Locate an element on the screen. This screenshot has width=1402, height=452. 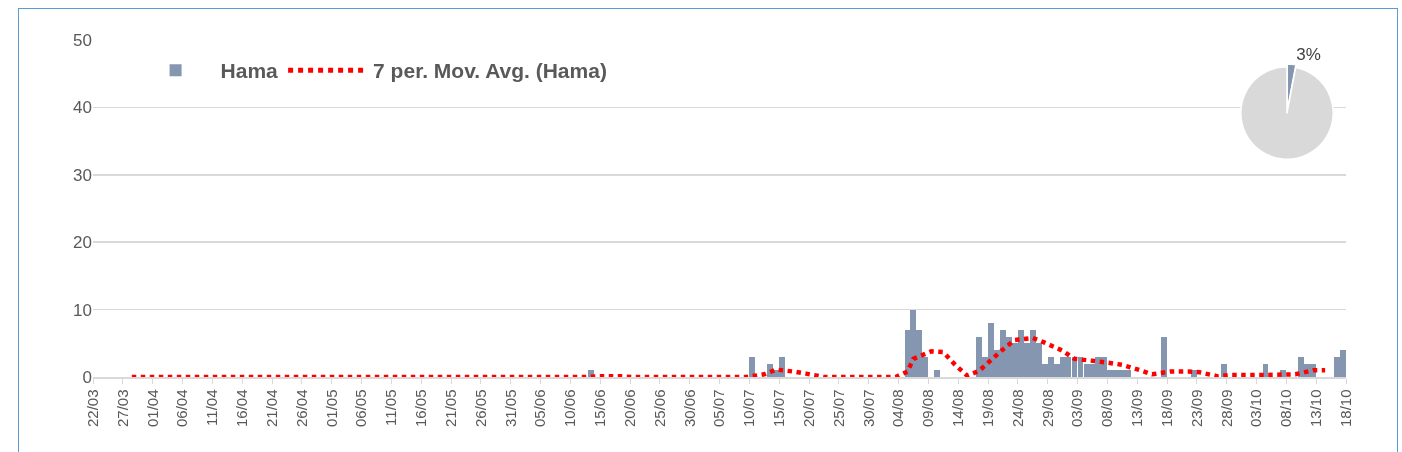
x-tick-label: 16/04 is located at coordinates (242, 408).